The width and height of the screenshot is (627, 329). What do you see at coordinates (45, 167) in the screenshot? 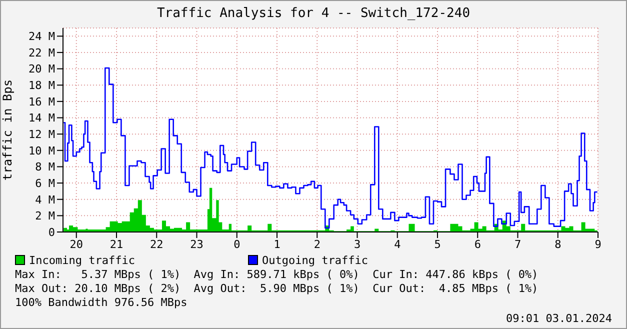
I see `y-tick-label: 8 M` at bounding box center [45, 167].